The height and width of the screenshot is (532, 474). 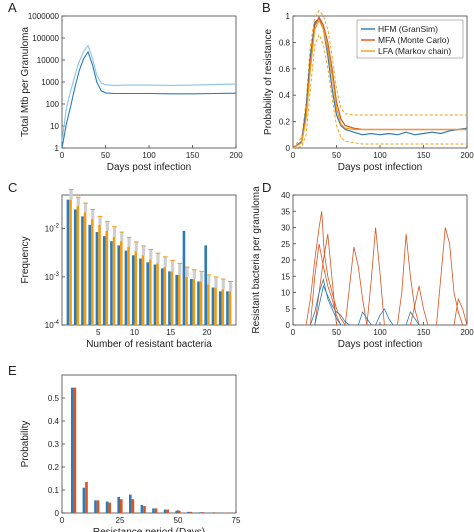 What do you see at coordinates (285, 211) in the screenshot?
I see `tick-label: 35` at bounding box center [285, 211].